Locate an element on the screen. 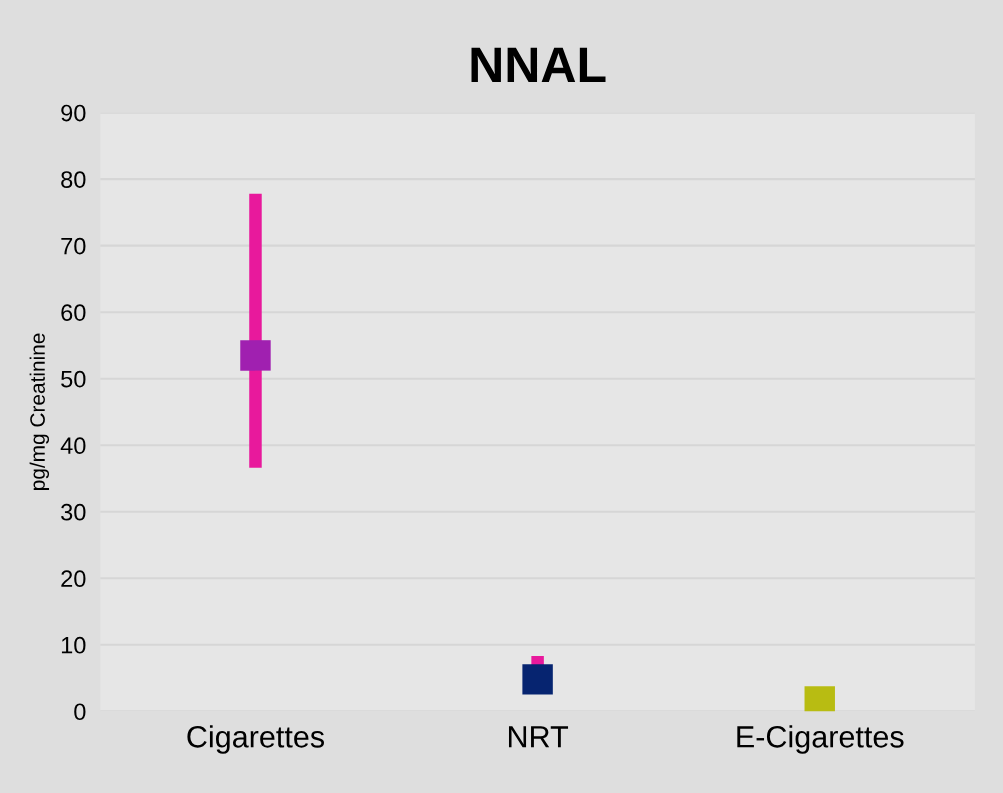  y-tick-label: 20 is located at coordinates (73, 579).